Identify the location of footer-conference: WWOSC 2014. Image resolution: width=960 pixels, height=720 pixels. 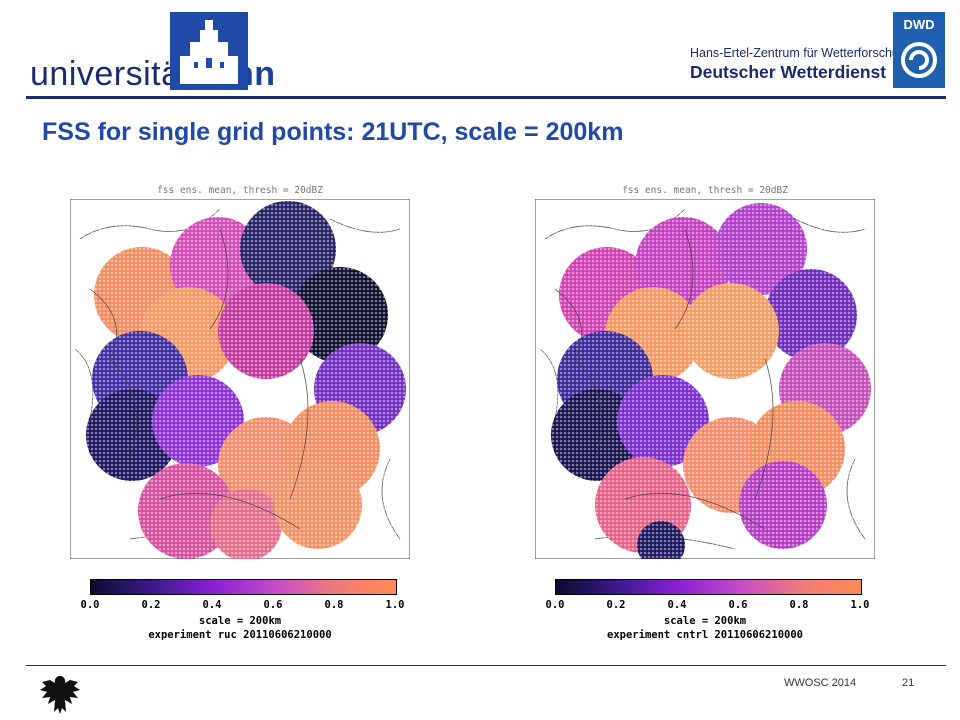
(820, 683).